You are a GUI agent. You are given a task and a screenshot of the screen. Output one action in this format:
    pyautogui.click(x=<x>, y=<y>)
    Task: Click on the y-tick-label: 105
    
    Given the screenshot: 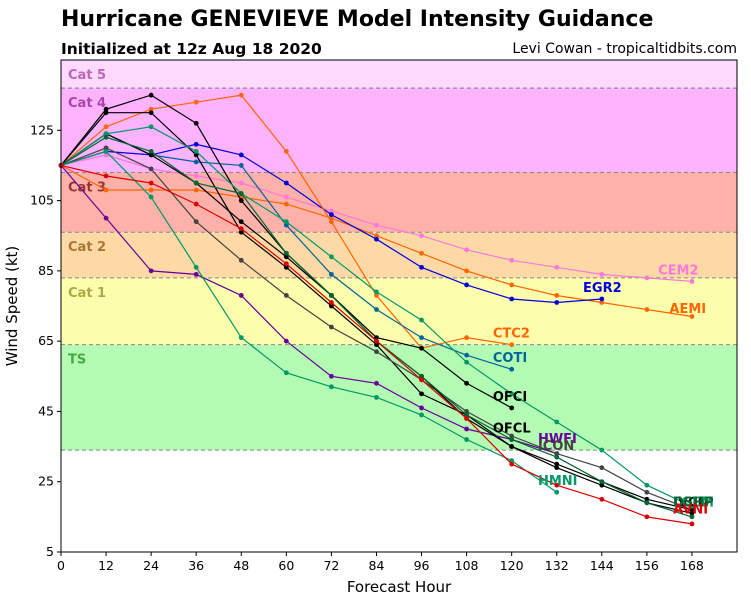 What is the action you would take?
    pyautogui.click(x=42, y=200)
    